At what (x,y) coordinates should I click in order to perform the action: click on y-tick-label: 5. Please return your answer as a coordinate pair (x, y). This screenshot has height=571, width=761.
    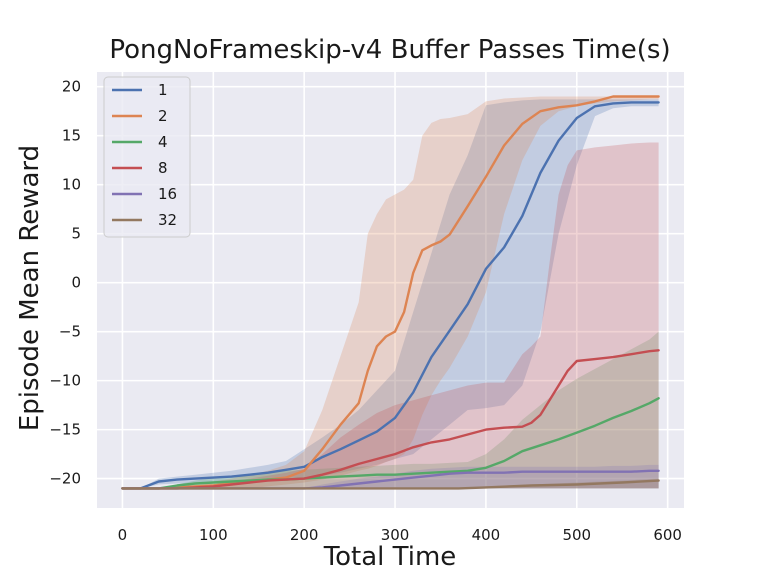
    Looking at the image, I should click on (76, 234).